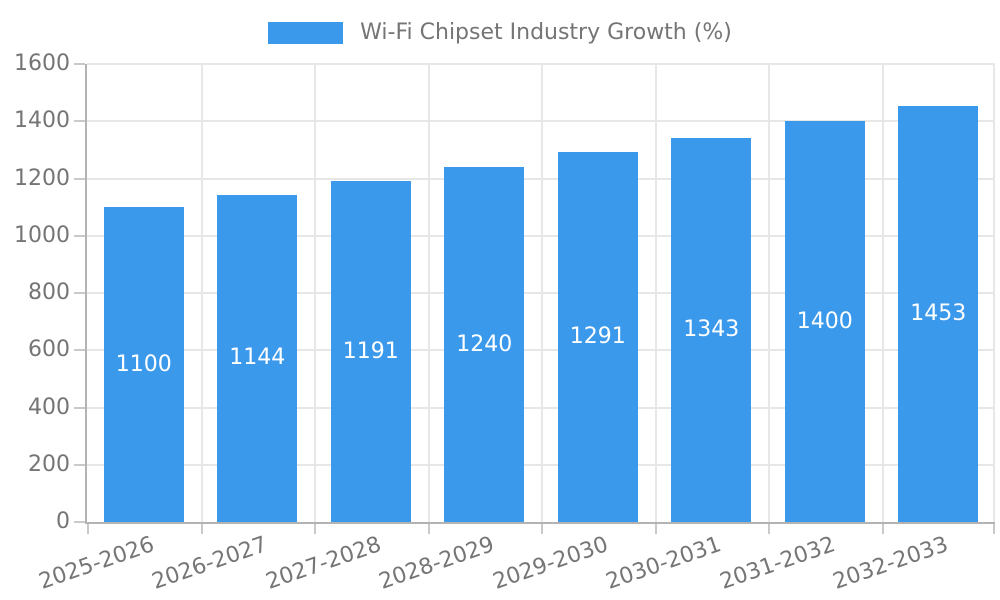 The height and width of the screenshot is (600, 1000). I want to click on x-tick-label: 2031-2032, so click(777, 563).